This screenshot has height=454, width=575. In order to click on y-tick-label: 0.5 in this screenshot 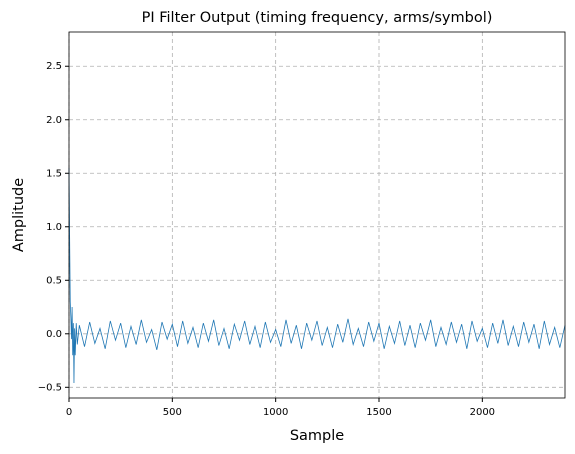, I will do `click(54, 280)`.